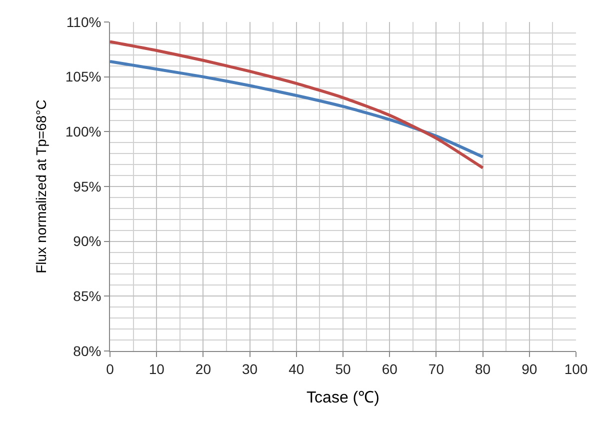 The image size is (606, 436). What do you see at coordinates (87, 186) in the screenshot?
I see `y-tick-label: 95%` at bounding box center [87, 186].